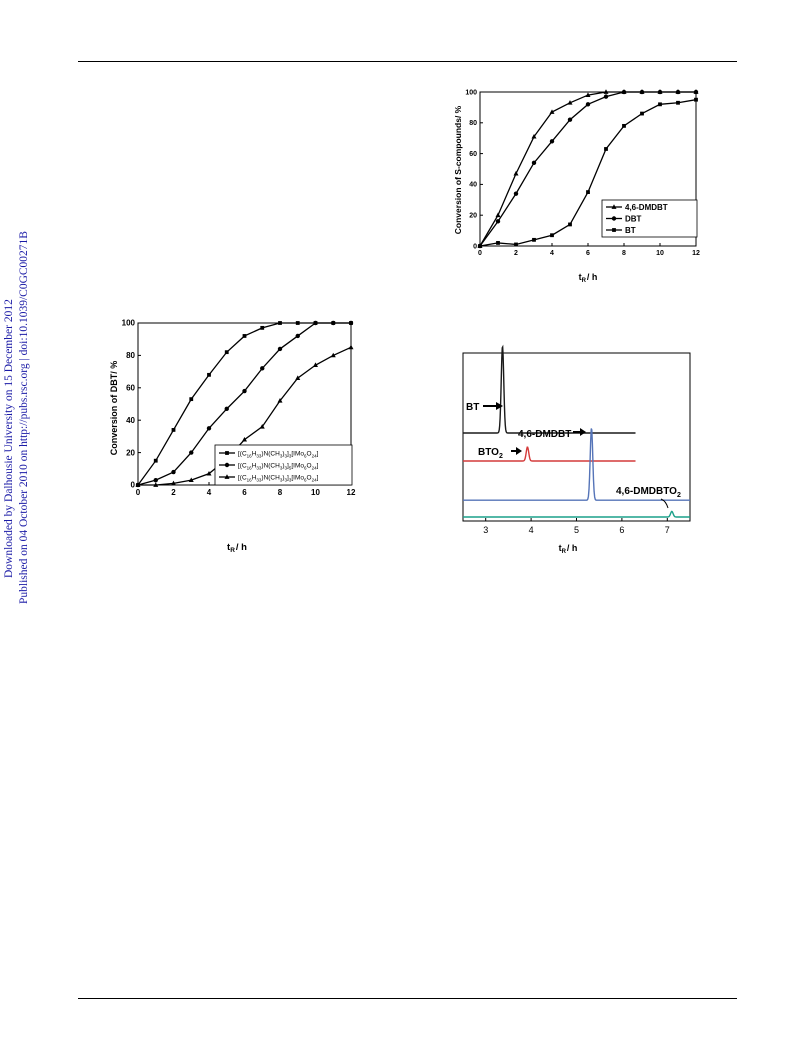 Image resolution: width=793 pixels, height=1039 pixels. I want to click on legend-entry-1: [(C16H33)N(CH3)3]5[IMo6O24], so click(278, 467).